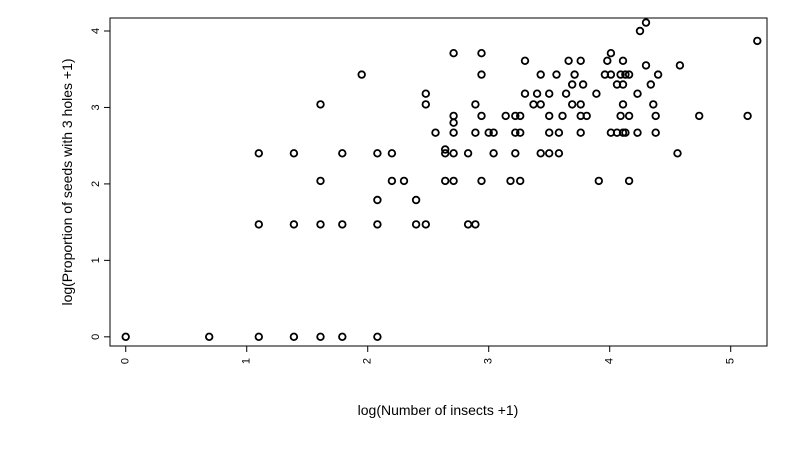 The width and height of the screenshot is (800, 461). I want to click on x-tick-label: 4, so click(610, 361).